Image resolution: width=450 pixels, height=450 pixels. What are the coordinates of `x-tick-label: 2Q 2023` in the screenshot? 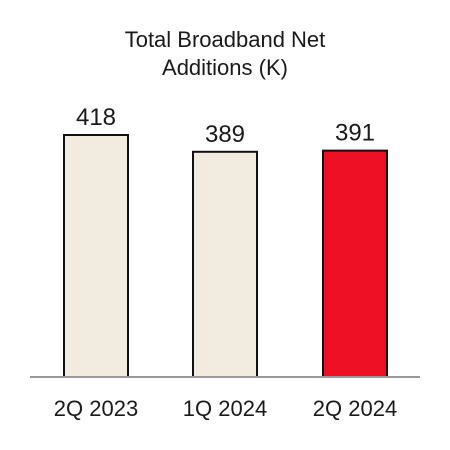 It's located at (96, 408).